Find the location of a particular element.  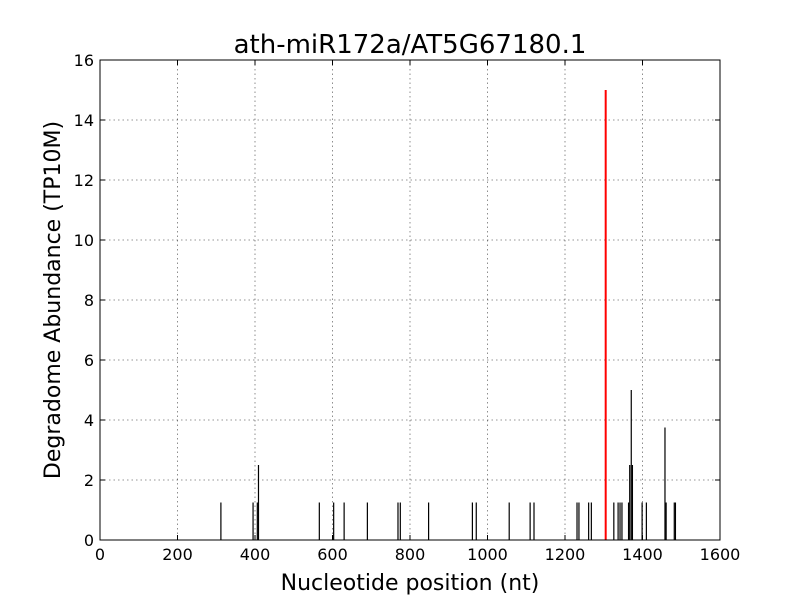

y-tick-label: 4 is located at coordinates (89, 420).